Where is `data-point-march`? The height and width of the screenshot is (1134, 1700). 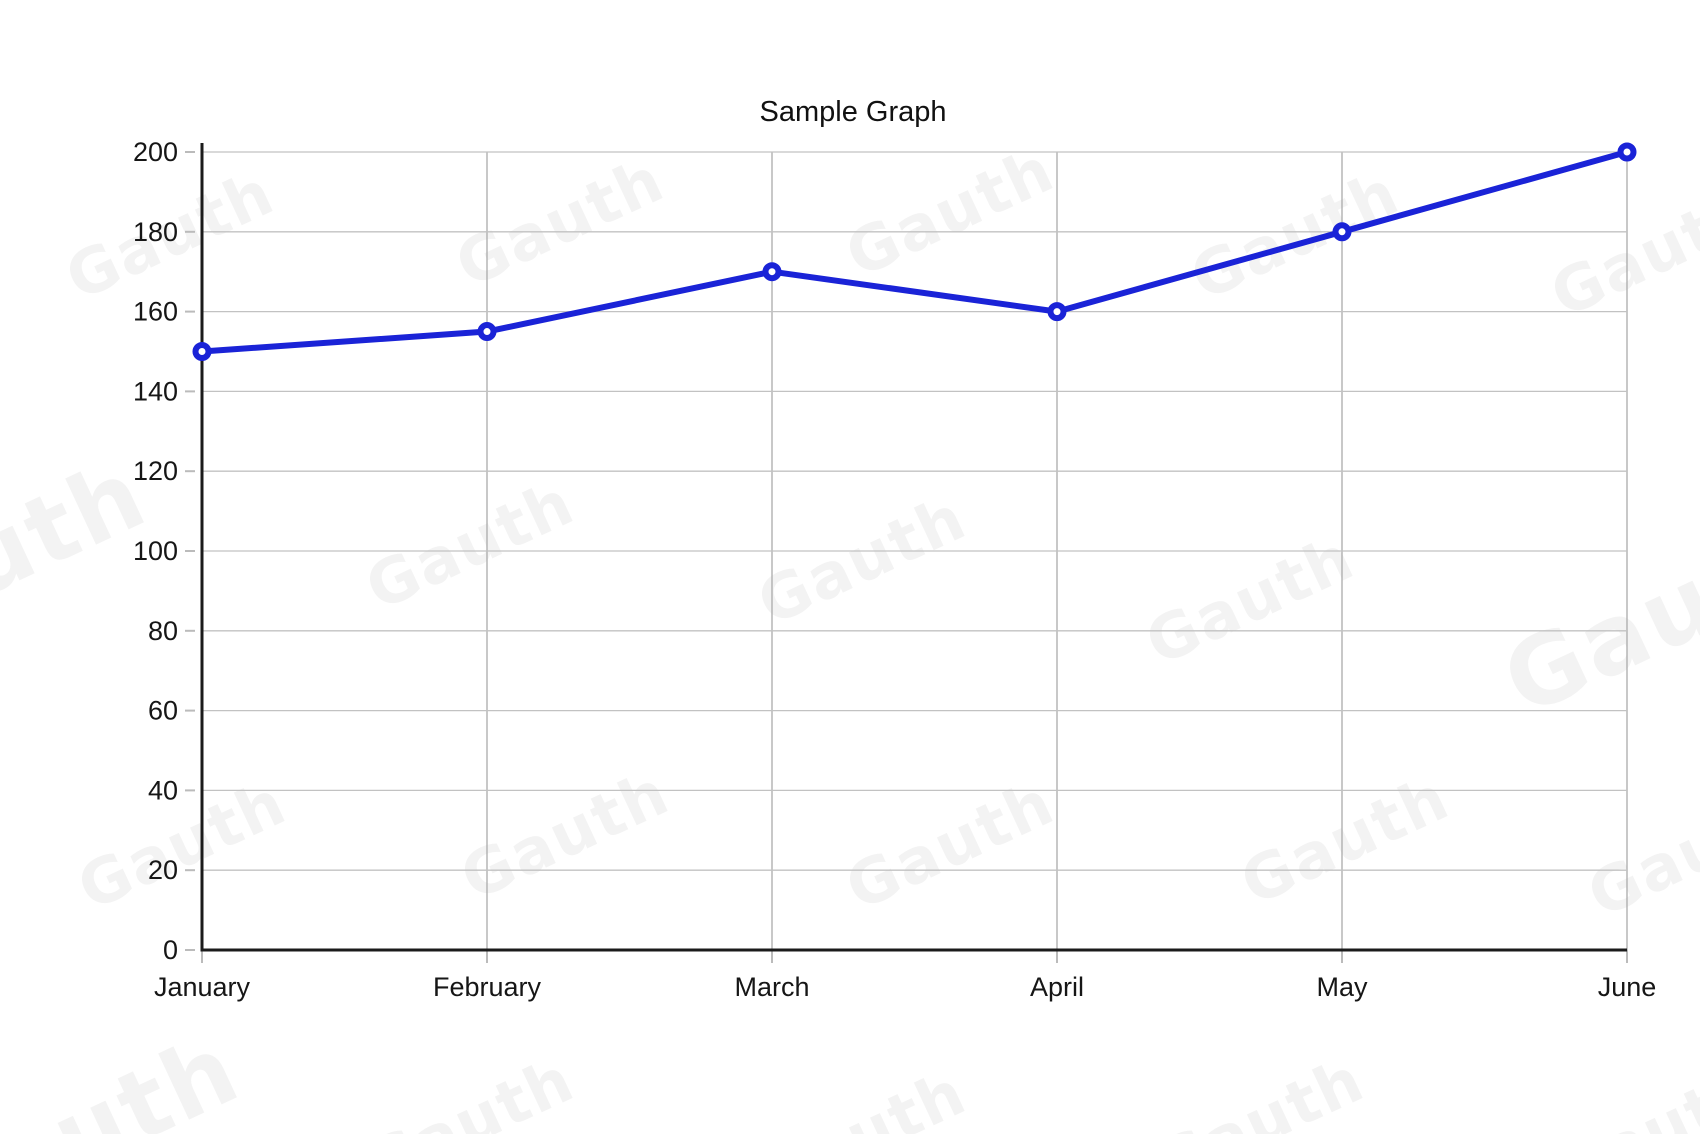 data-point-march is located at coordinates (772, 272).